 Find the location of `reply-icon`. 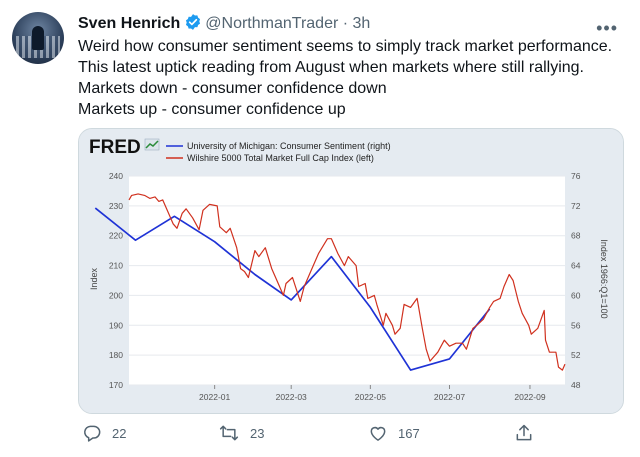

reply-icon is located at coordinates (92, 433).